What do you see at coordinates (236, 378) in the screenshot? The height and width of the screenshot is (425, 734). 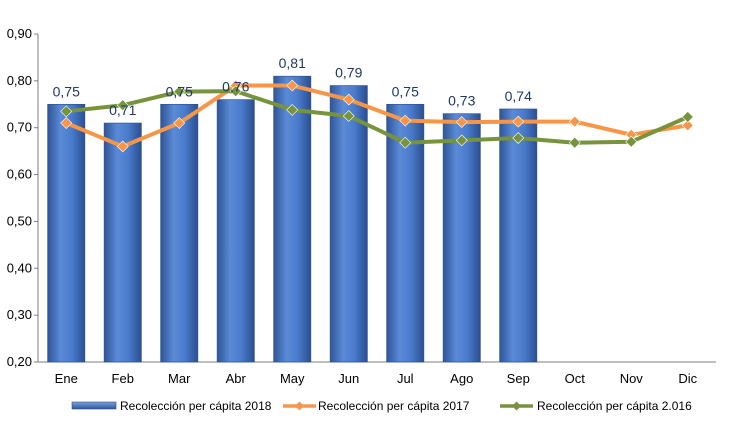 I see `x-tick-label: Abr` at bounding box center [236, 378].